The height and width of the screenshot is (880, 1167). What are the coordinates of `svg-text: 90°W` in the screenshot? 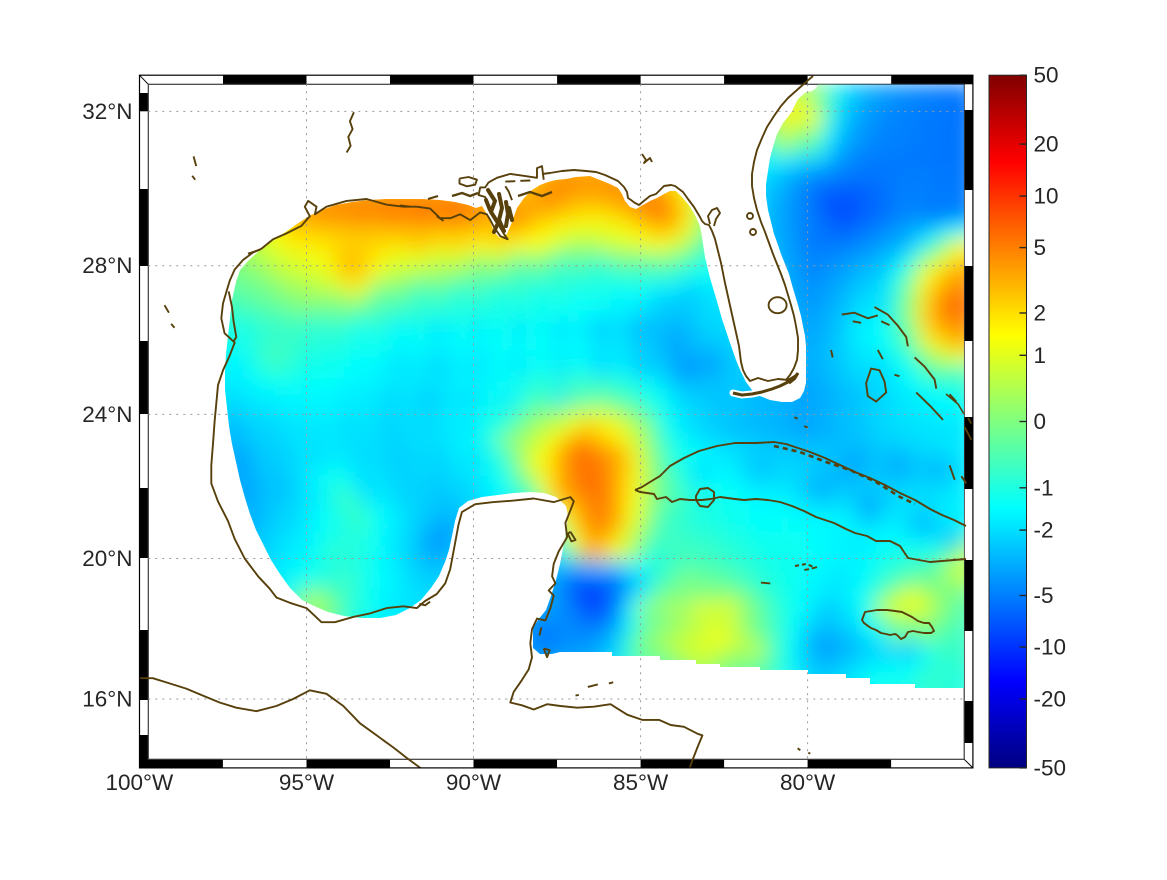 It's located at (474, 782).